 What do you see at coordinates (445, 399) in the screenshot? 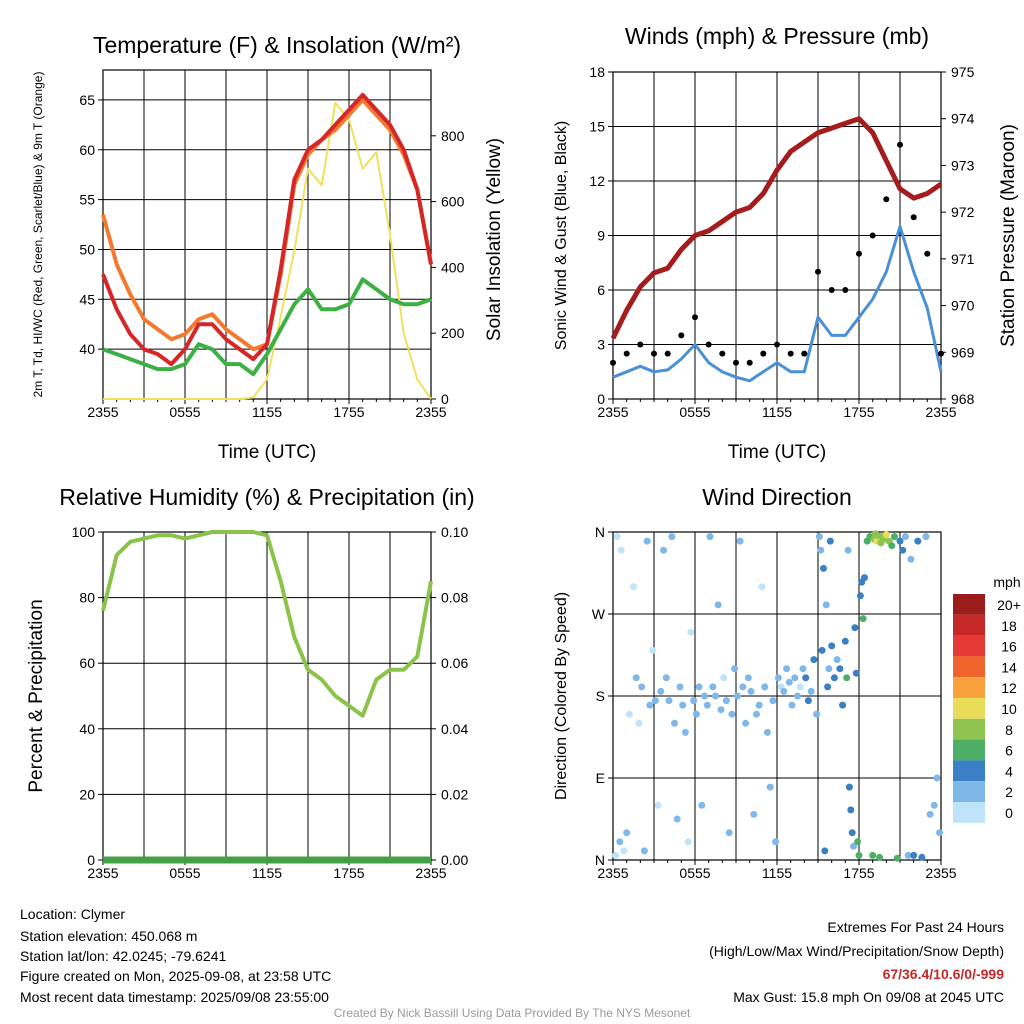
I see `y2-tick-label: 0` at bounding box center [445, 399].